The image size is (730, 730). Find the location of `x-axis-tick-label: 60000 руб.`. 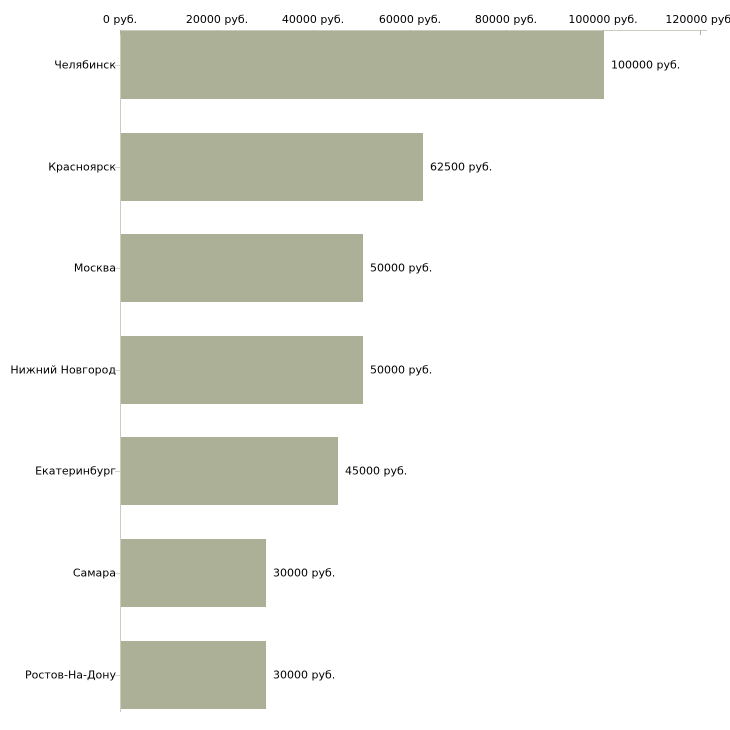

x-axis-tick-label: 60000 руб. is located at coordinates (410, 19).